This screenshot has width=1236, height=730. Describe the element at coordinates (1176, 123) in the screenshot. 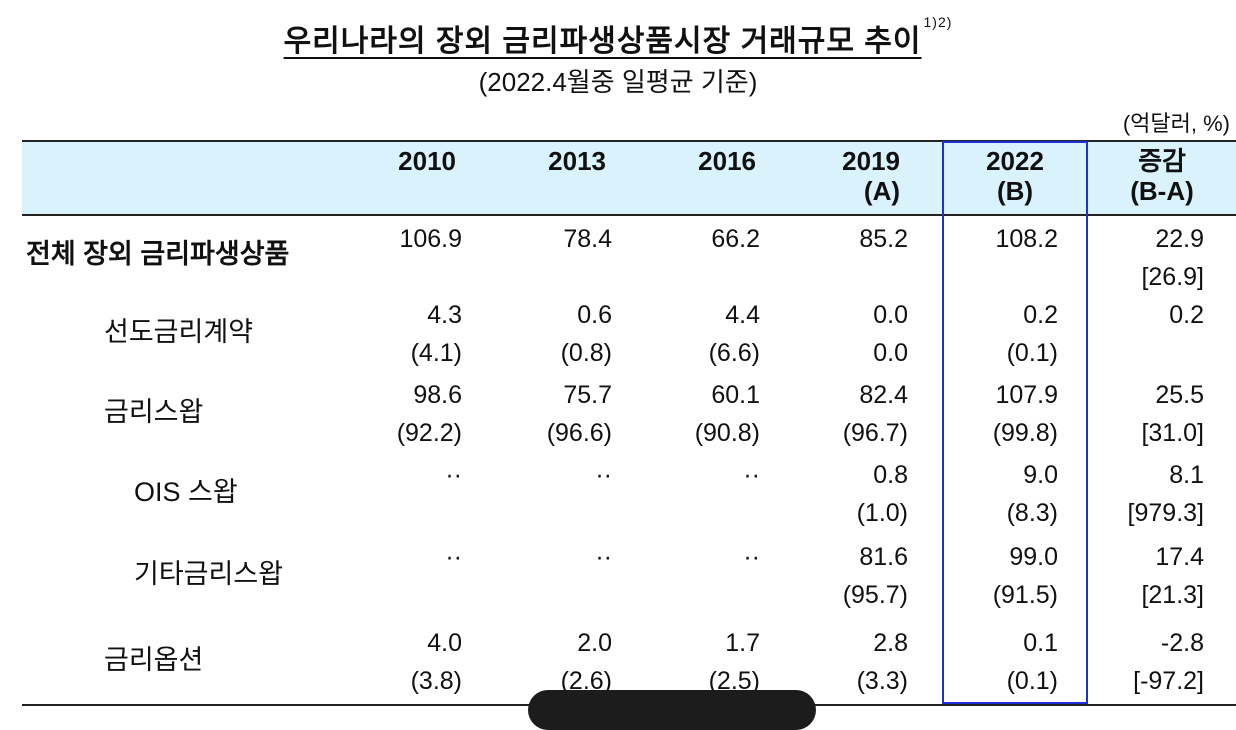

I see `unit-label: (억달러, %)` at that location.